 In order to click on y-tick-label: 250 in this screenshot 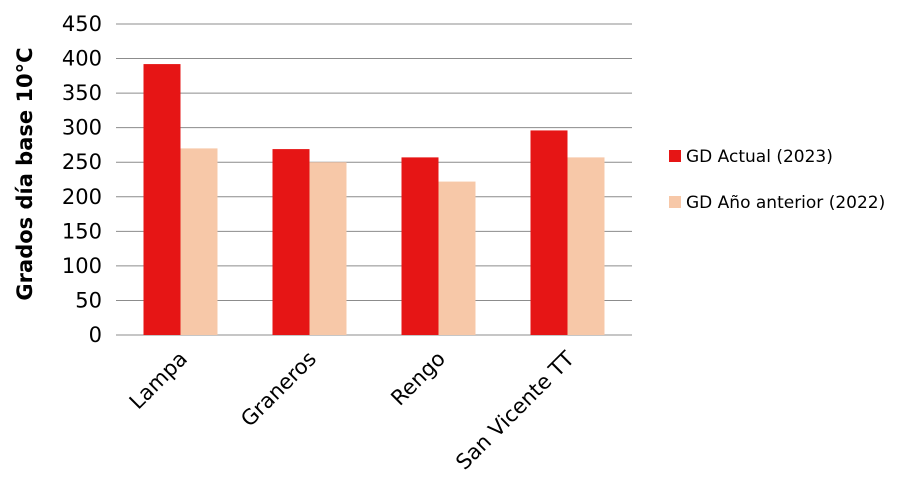, I will do `click(82, 162)`.